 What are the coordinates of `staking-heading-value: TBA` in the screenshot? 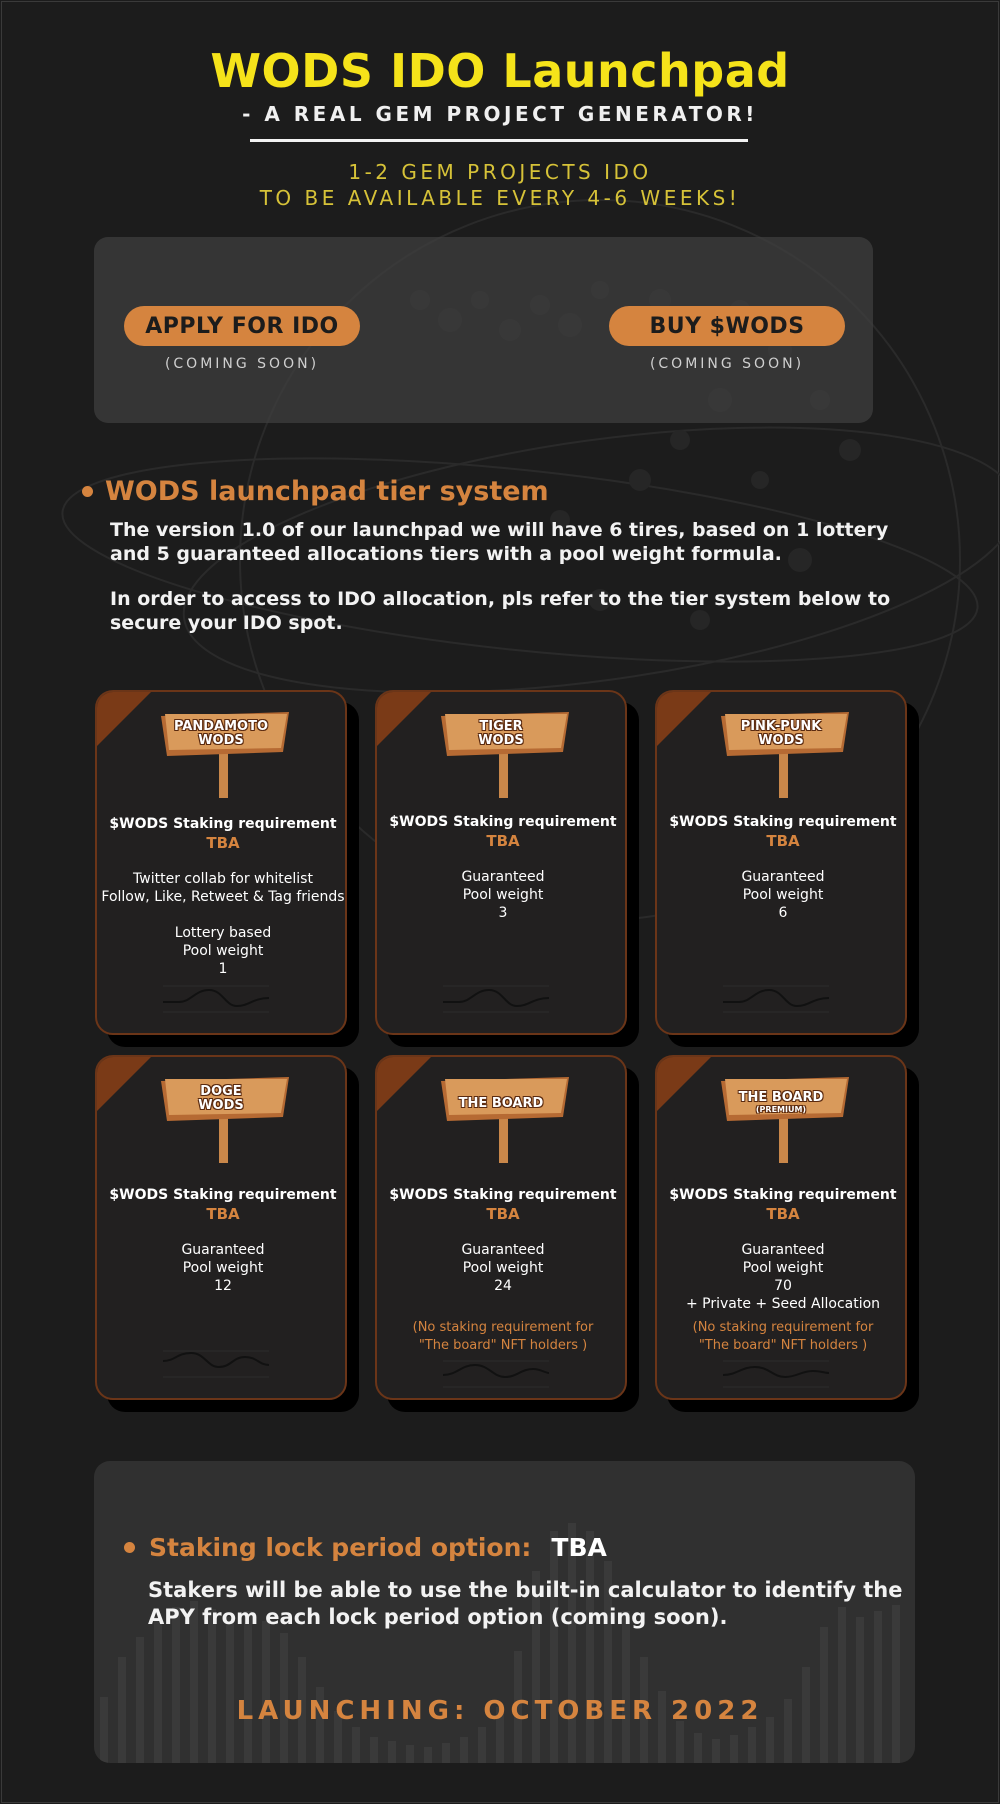 It's located at (579, 1547).